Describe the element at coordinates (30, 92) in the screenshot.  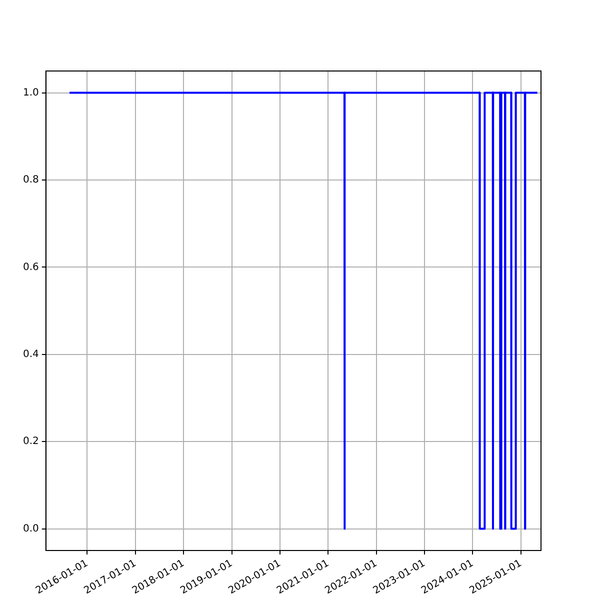
I see `y-tick-label: 1.0` at that location.